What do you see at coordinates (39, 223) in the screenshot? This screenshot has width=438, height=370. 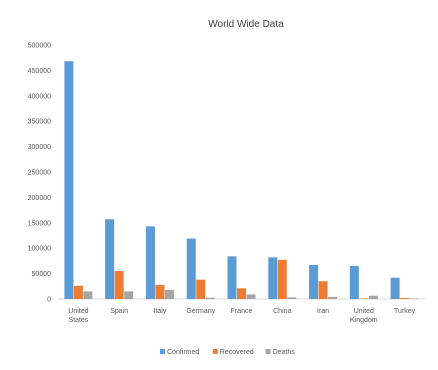 I see `y-tick-label: 150000` at bounding box center [39, 223].